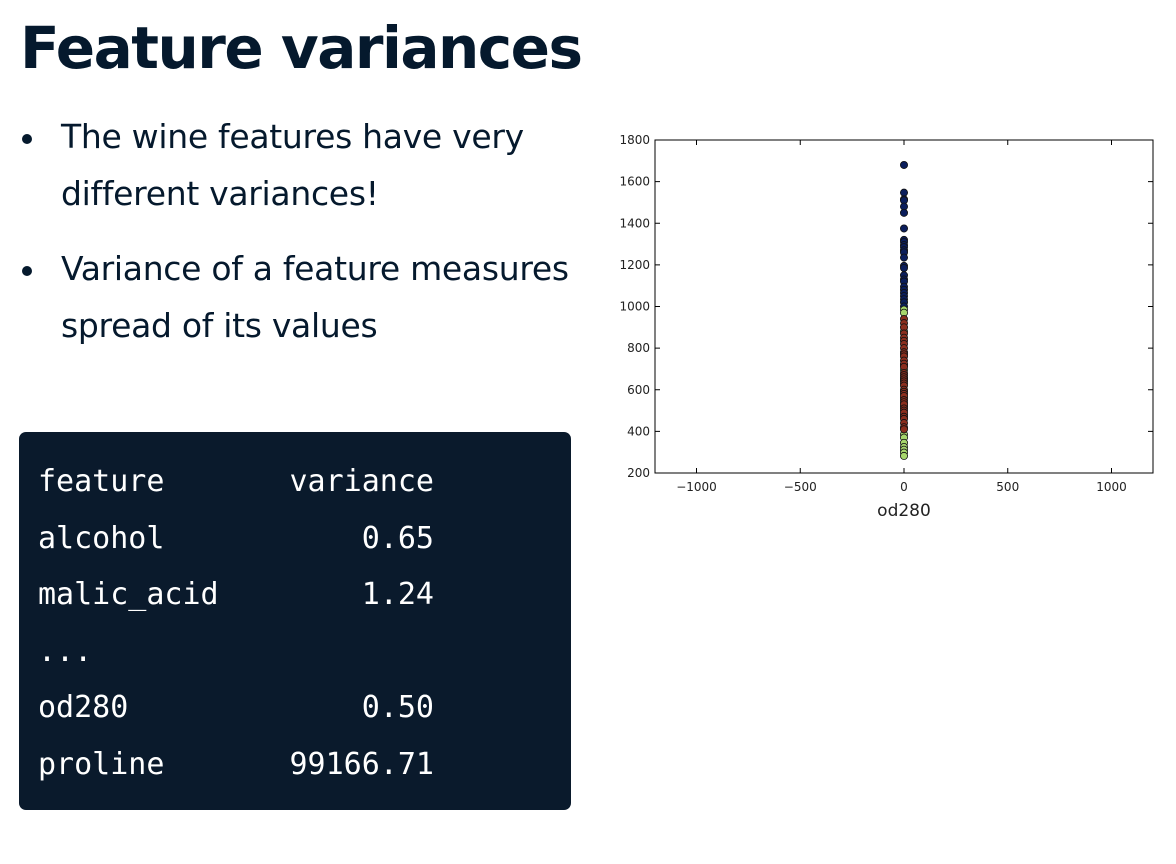  What do you see at coordinates (397, 594) in the screenshot?
I see `variance-cell: 1.24` at bounding box center [397, 594].